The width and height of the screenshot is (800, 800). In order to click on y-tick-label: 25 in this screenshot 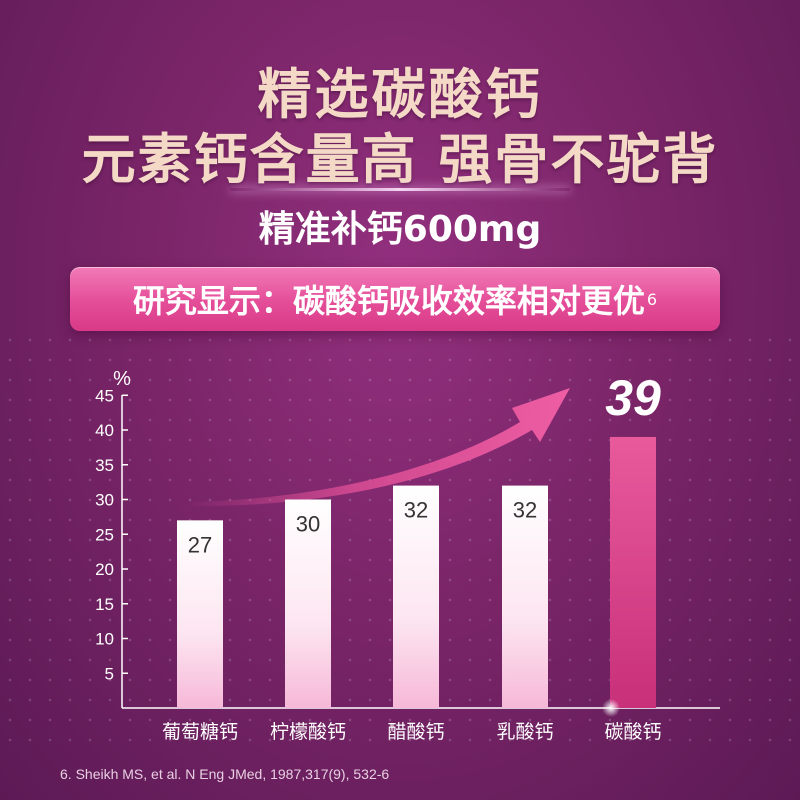, I will do `click(104, 534)`.